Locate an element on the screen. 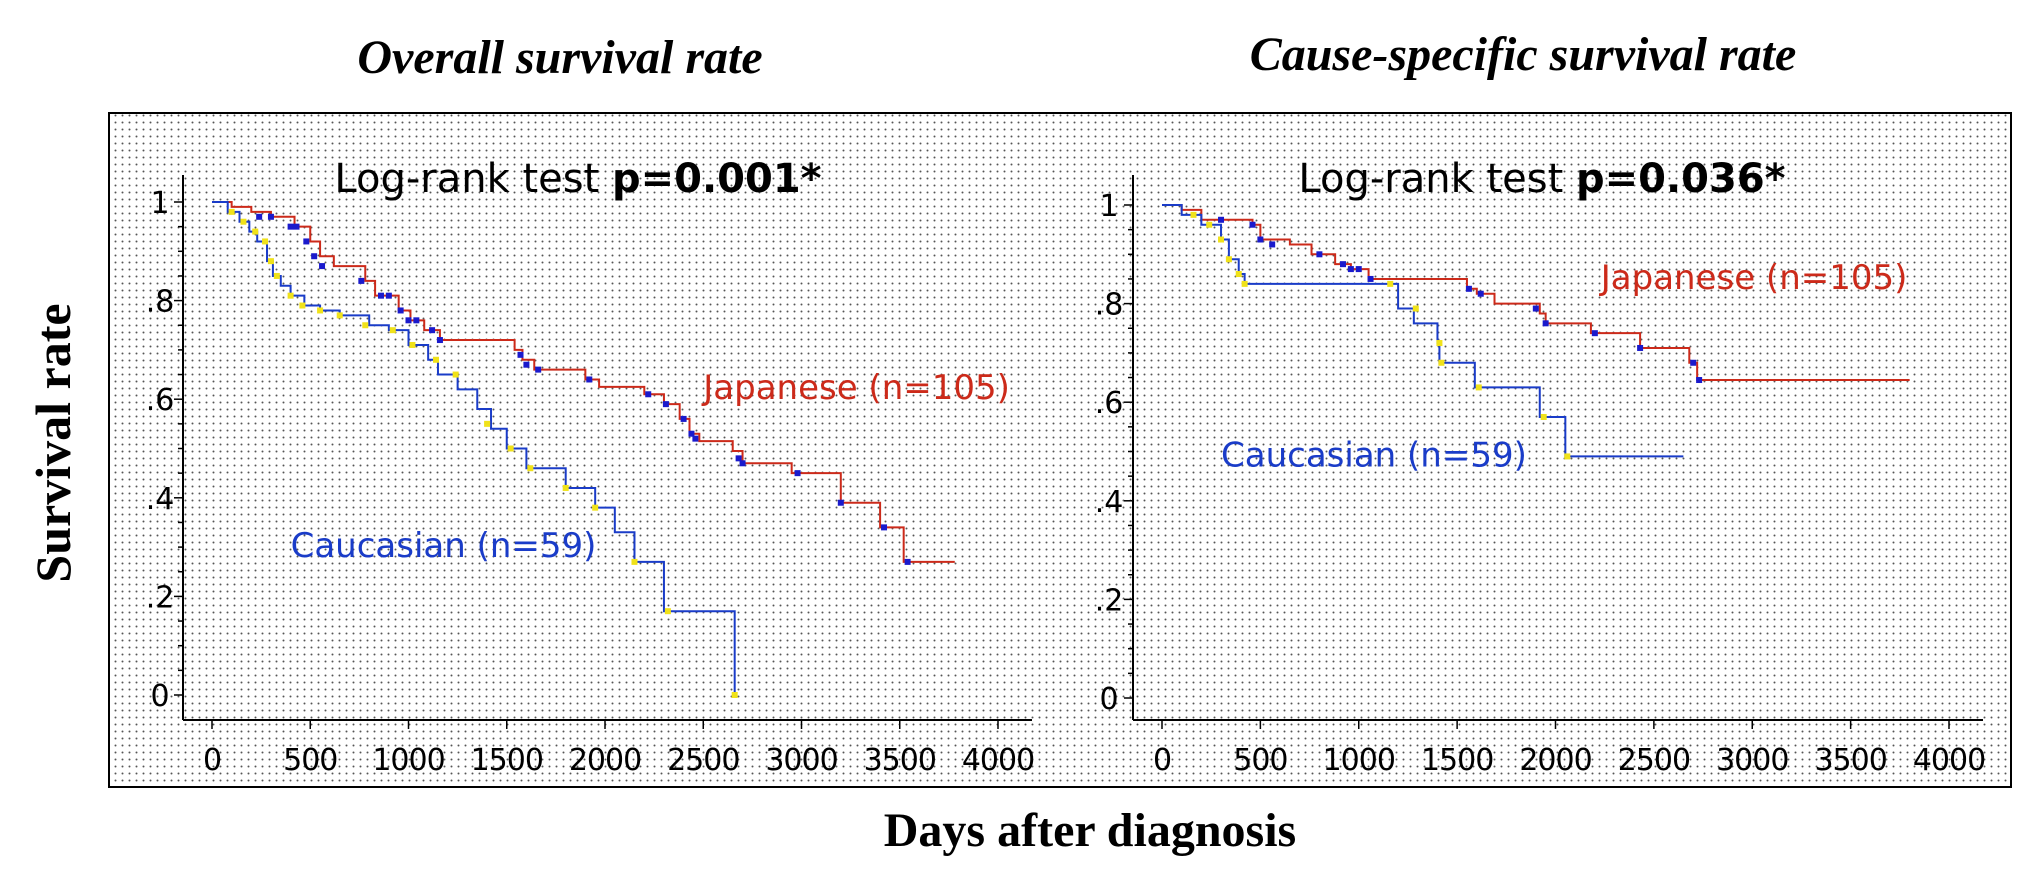 This screenshot has width=2018, height=890. x-tick-label: 3500 is located at coordinates (1850, 760).